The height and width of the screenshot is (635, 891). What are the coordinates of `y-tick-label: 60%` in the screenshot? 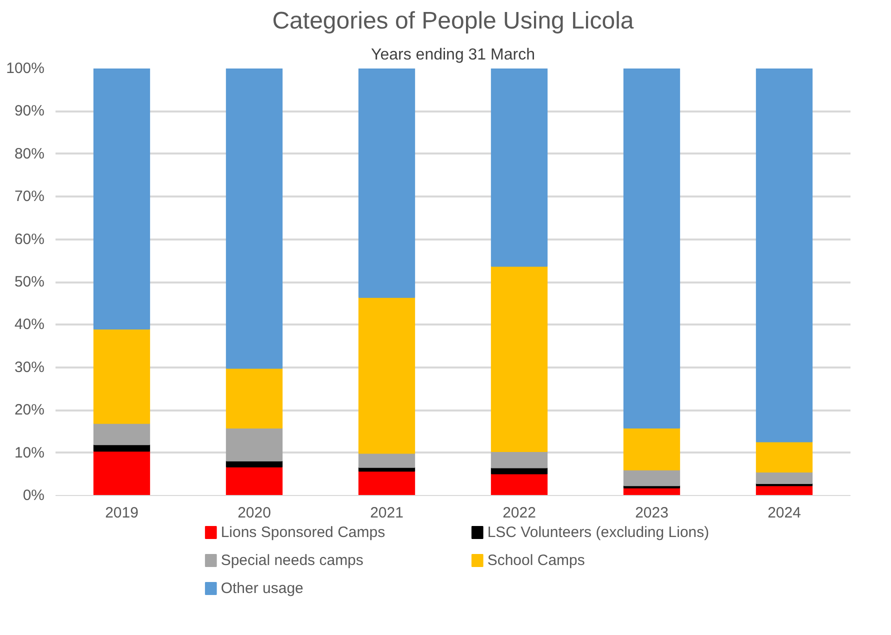 It's located at (29, 239).